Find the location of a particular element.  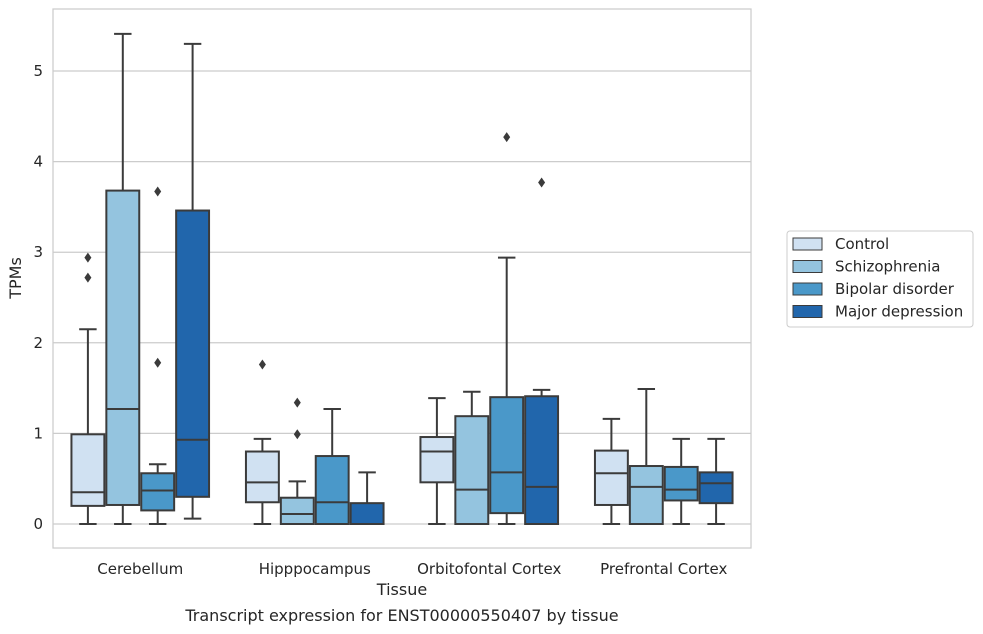

legend-label: Schizophrenia is located at coordinates (887, 267).